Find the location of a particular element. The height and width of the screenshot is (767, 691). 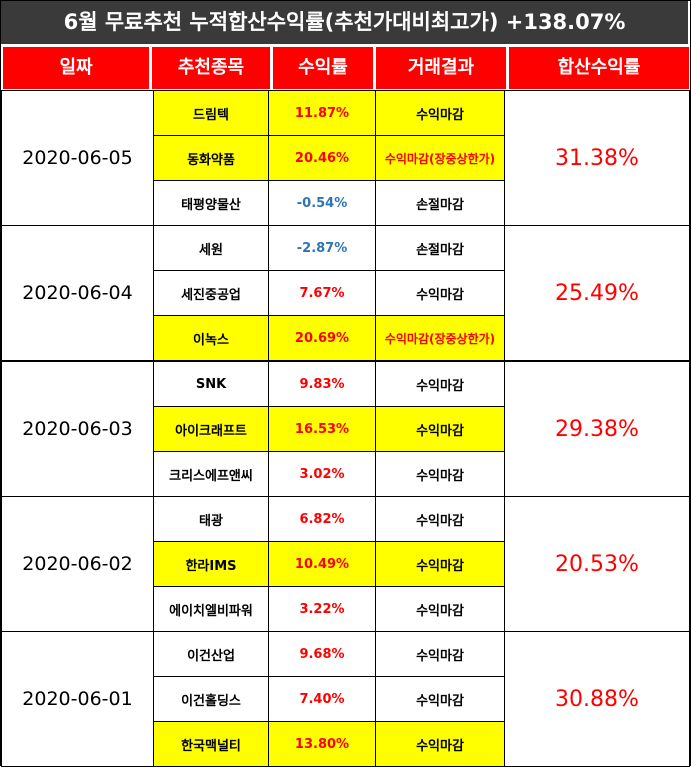

stock-name-cell: 이건산업 is located at coordinates (211, 654).